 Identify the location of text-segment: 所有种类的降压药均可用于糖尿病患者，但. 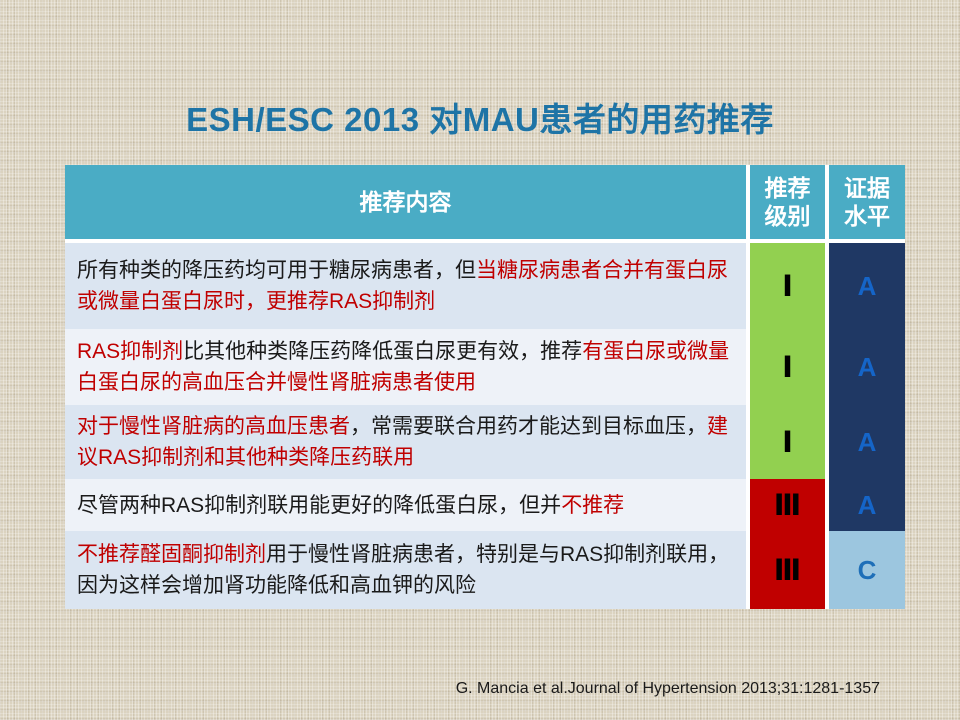
(276, 270).